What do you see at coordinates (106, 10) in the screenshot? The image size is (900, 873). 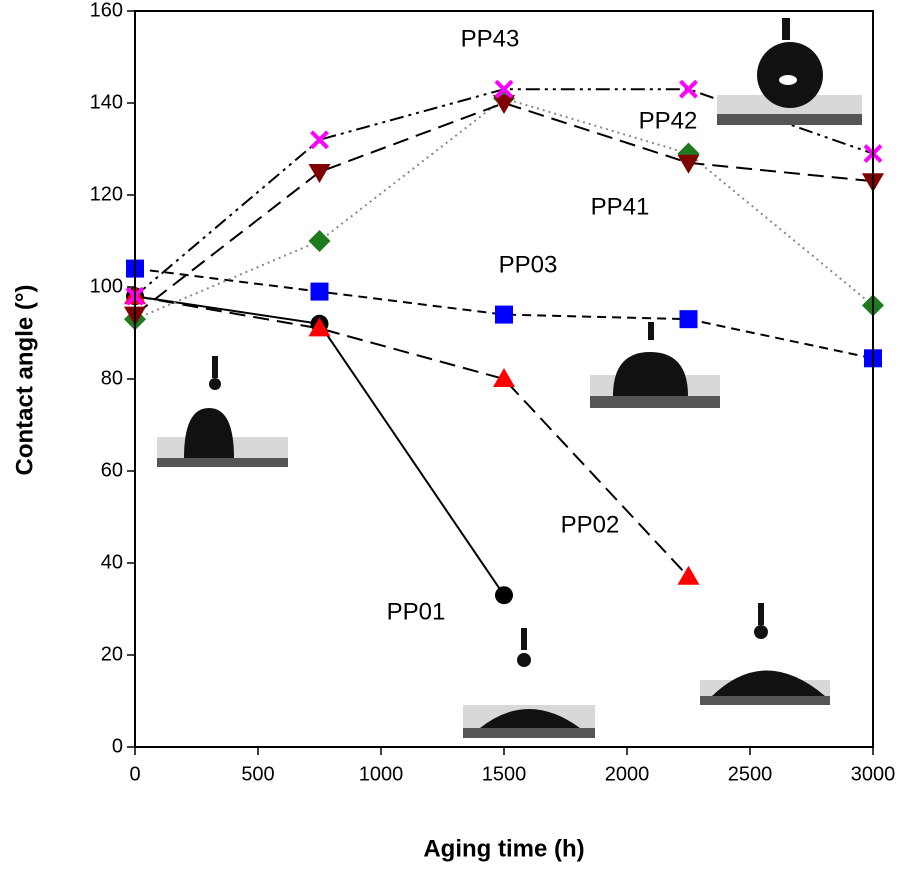 I see `y-tick-label: 160` at bounding box center [106, 10].